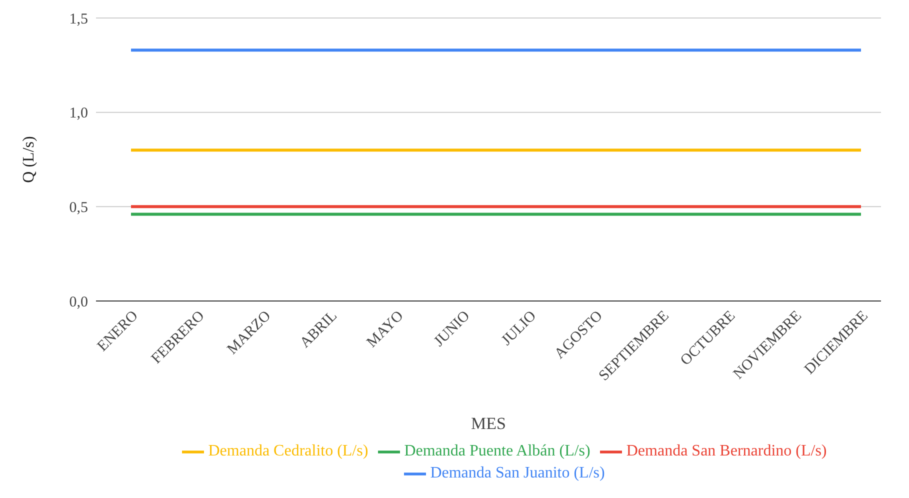  What do you see at coordinates (288, 451) in the screenshot?
I see `legend-label: Demanda Cedralito (L/s)` at bounding box center [288, 451].